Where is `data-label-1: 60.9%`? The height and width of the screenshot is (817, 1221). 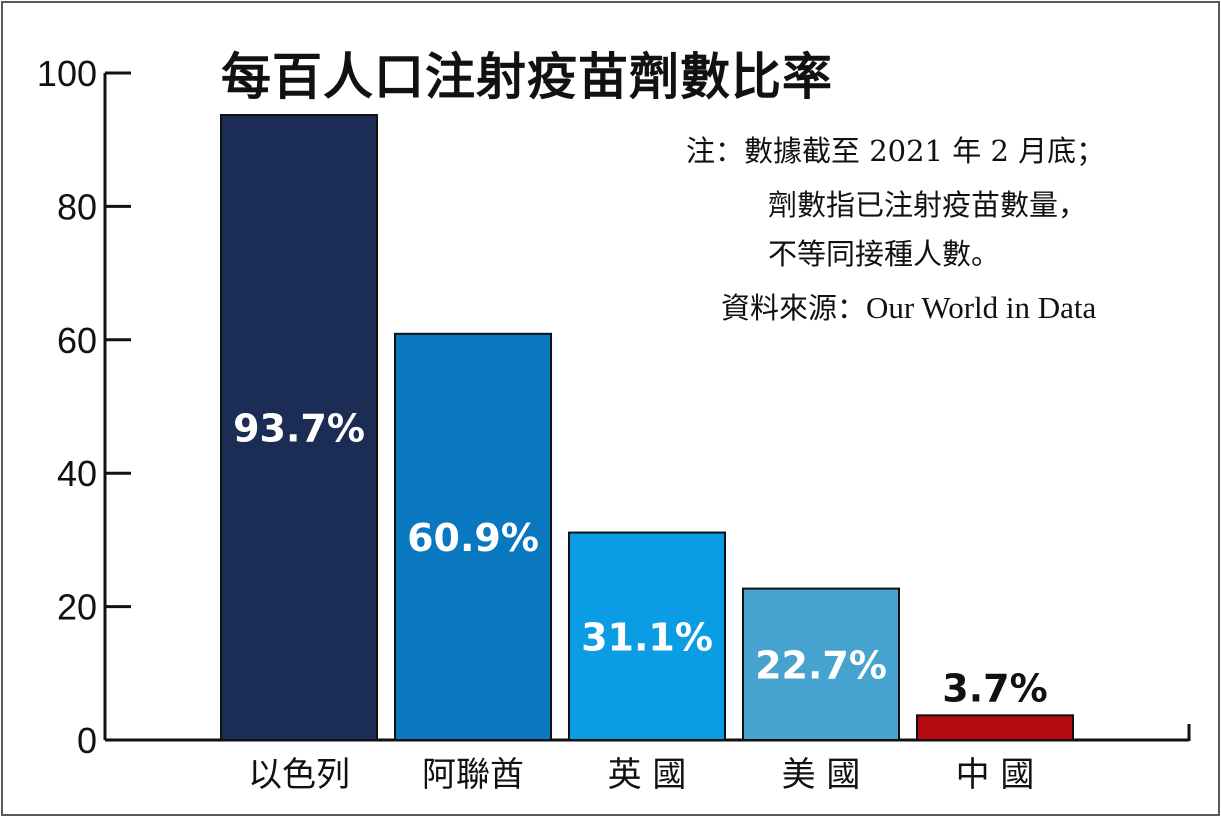 data-label-1: 60.9% is located at coordinates (473, 538).